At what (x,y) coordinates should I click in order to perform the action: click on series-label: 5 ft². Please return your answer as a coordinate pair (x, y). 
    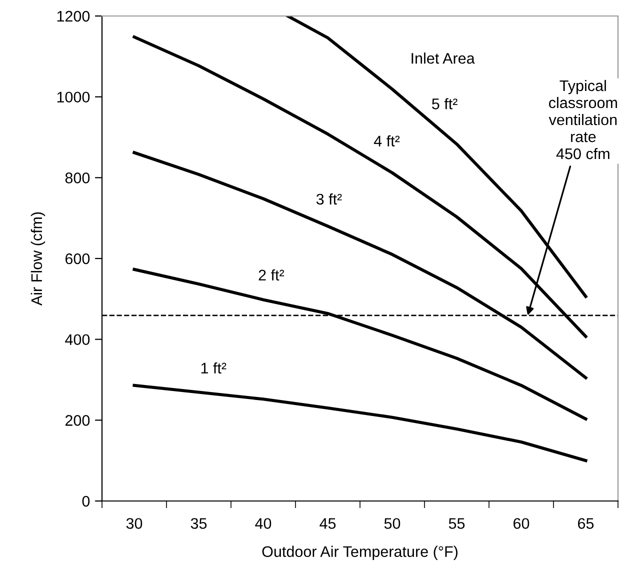
    Looking at the image, I should click on (445, 104).